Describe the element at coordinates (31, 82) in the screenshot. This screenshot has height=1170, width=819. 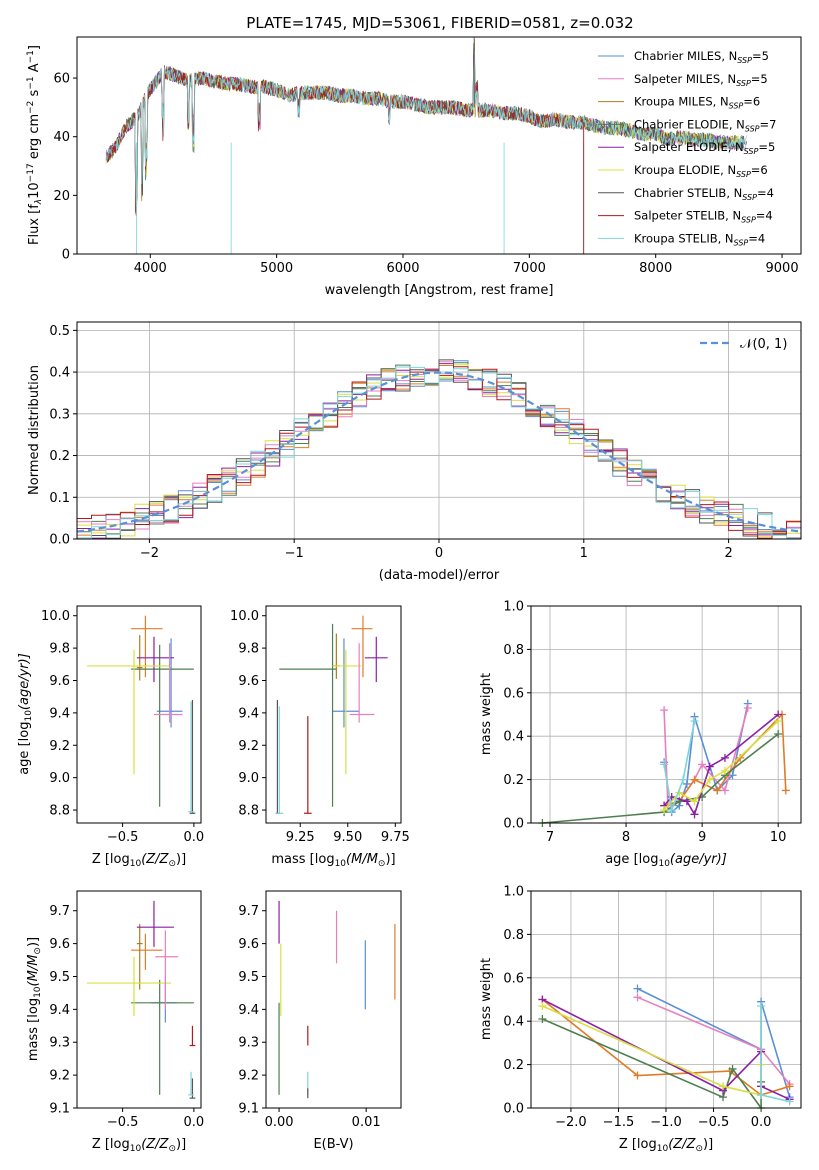
I see `y-label-exp: −1` at that location.